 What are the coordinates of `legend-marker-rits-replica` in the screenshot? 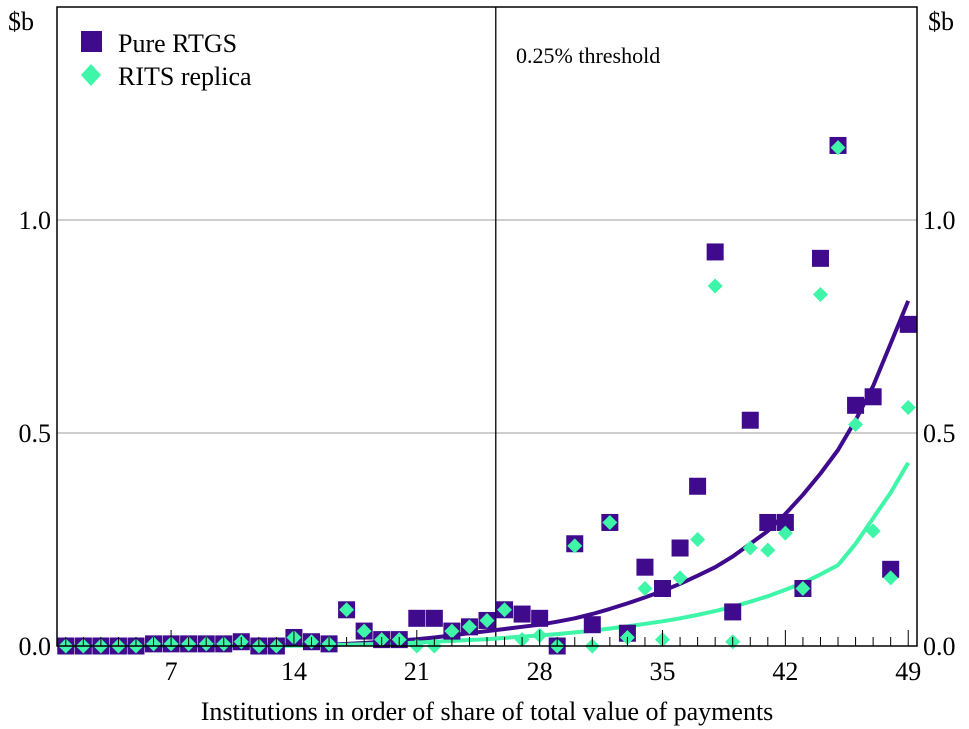 It's located at (91, 75).